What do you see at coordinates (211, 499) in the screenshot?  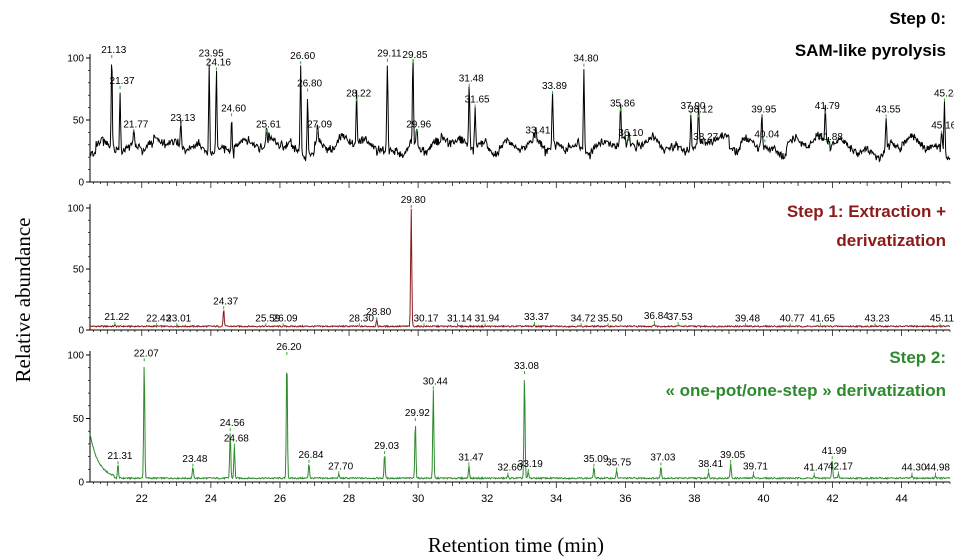 I see `x-tick-label: 24` at bounding box center [211, 499].